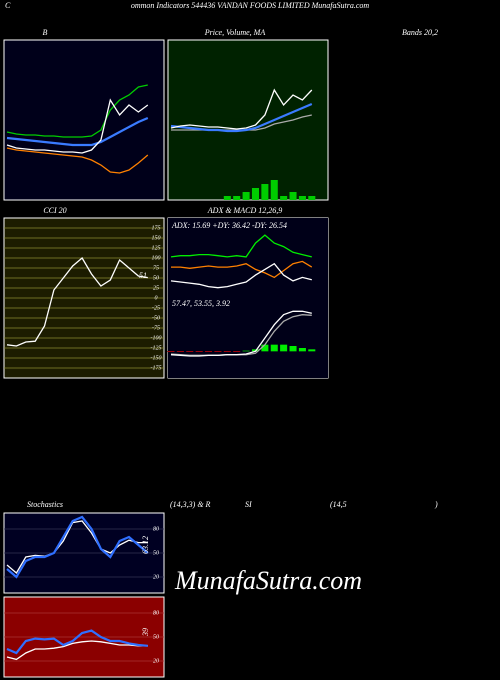 The height and width of the screenshot is (680, 500). I want to click on annotation: 57.47, 53.55, 3.92, so click(201, 303).